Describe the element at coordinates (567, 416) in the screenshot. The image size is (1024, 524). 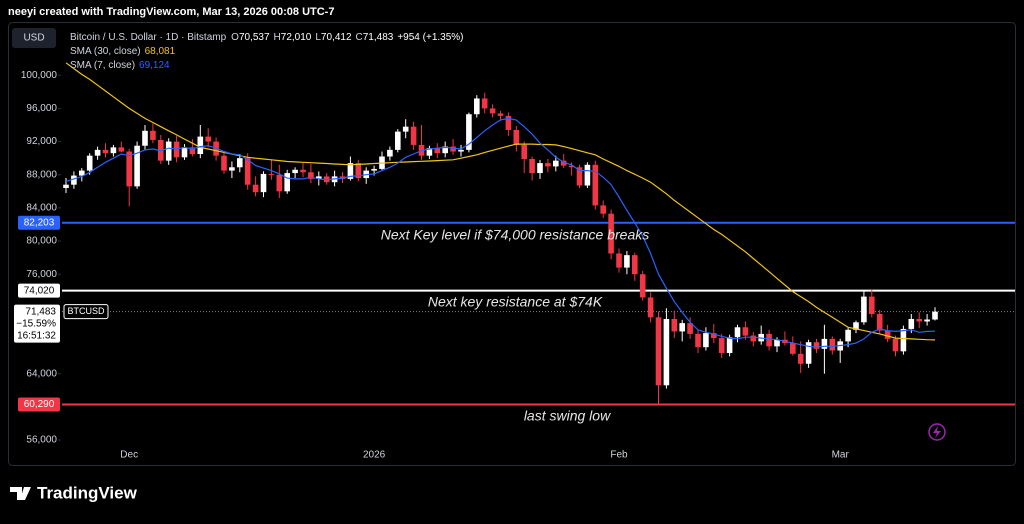
I see `annotation: last swing low` at that location.